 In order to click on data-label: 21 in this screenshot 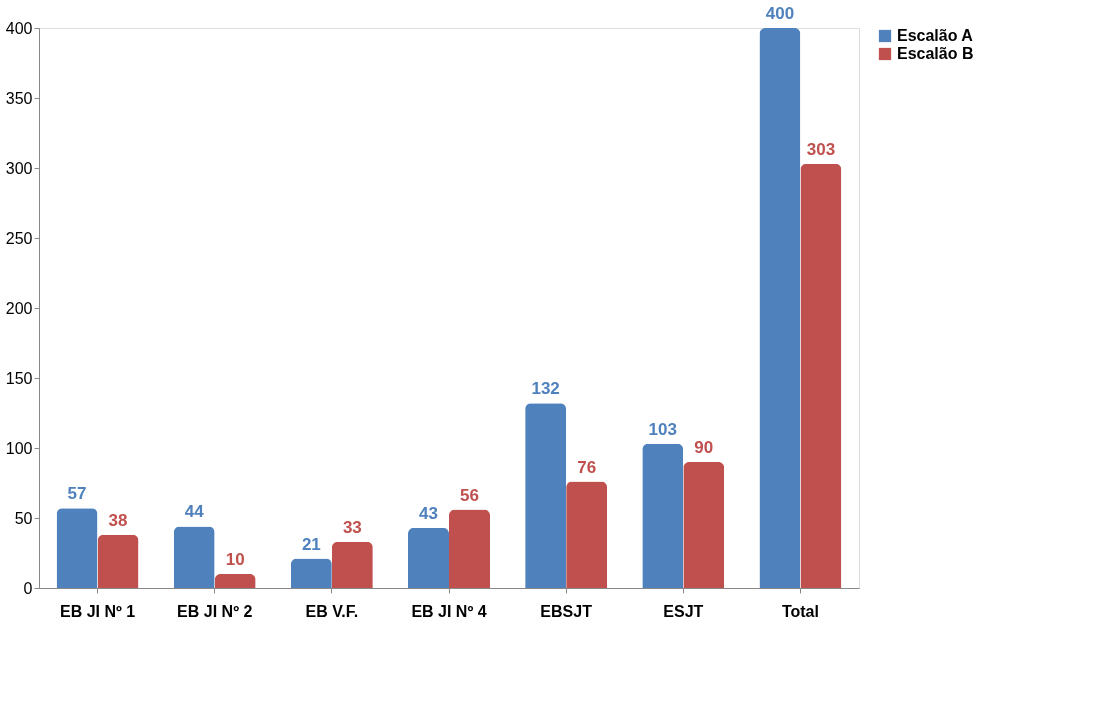, I will do `click(311, 544)`.